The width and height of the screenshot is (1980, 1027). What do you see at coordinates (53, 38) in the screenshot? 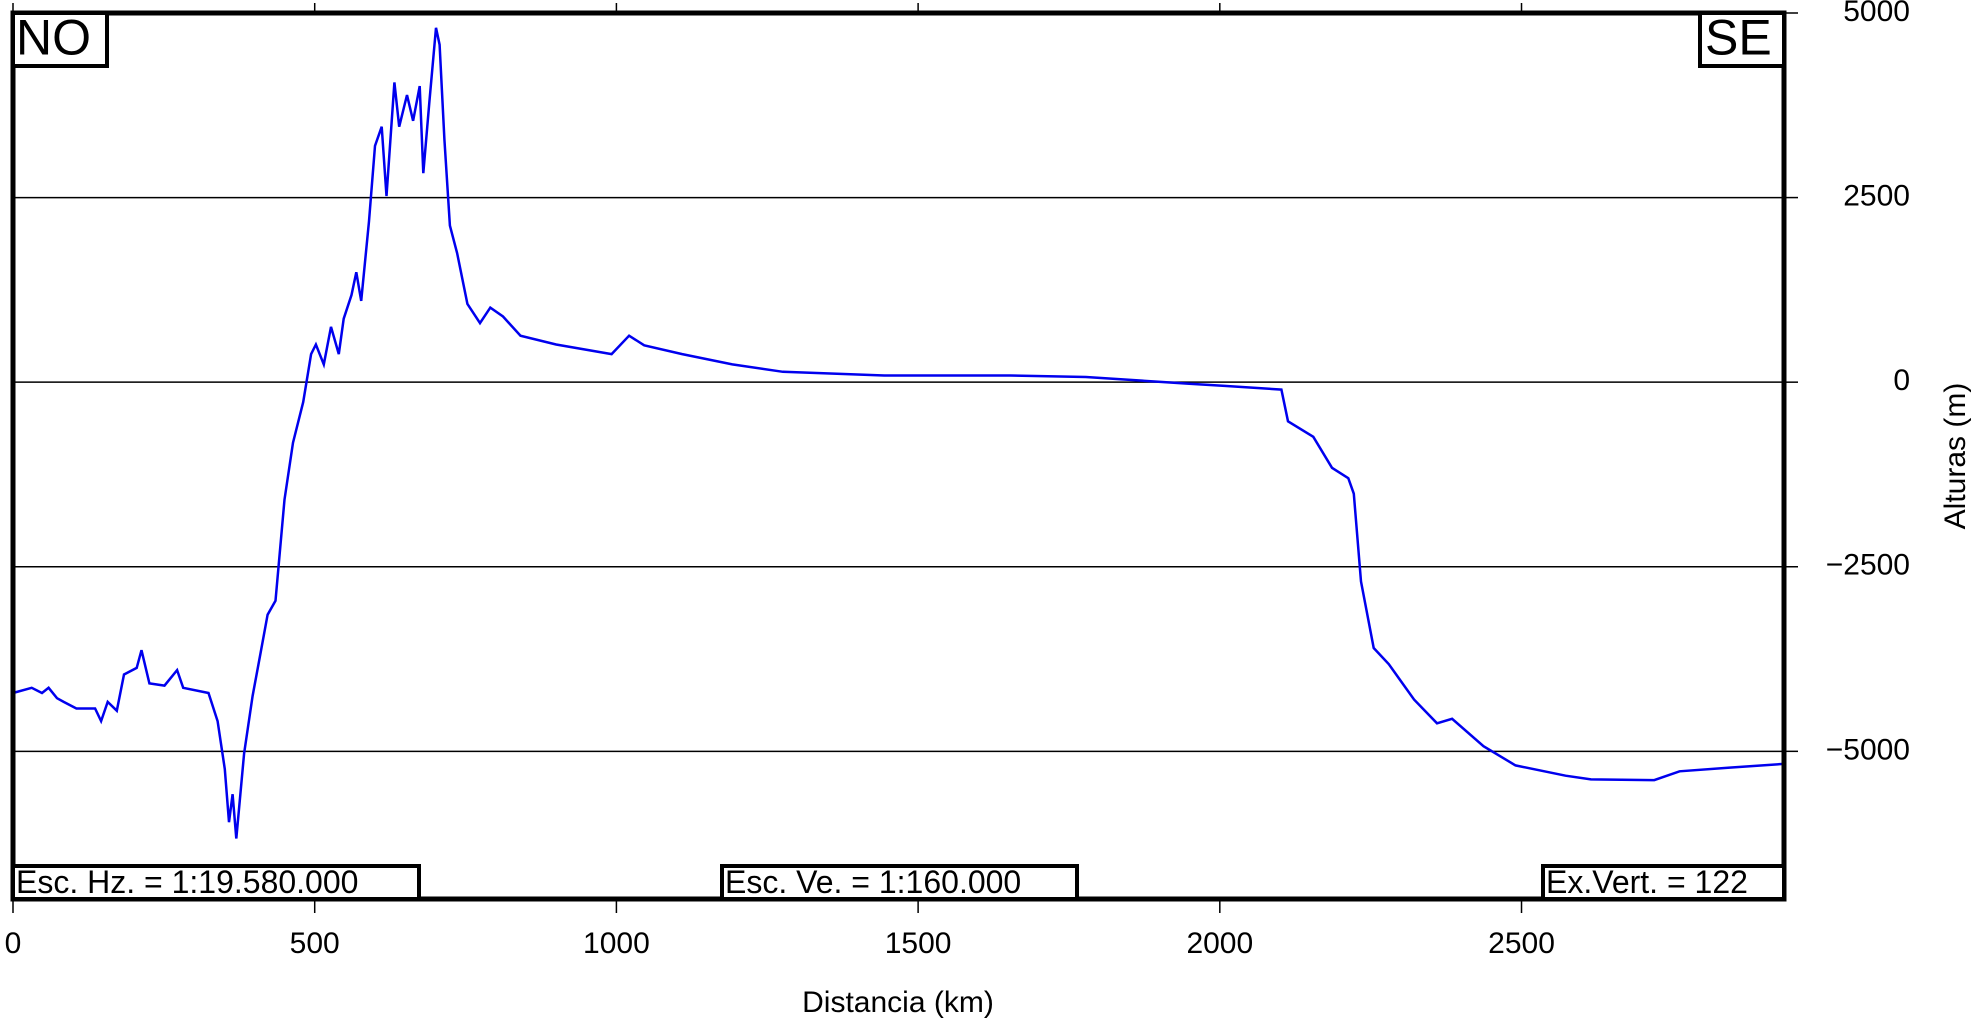
I see `corner-label: NO` at bounding box center [53, 38].